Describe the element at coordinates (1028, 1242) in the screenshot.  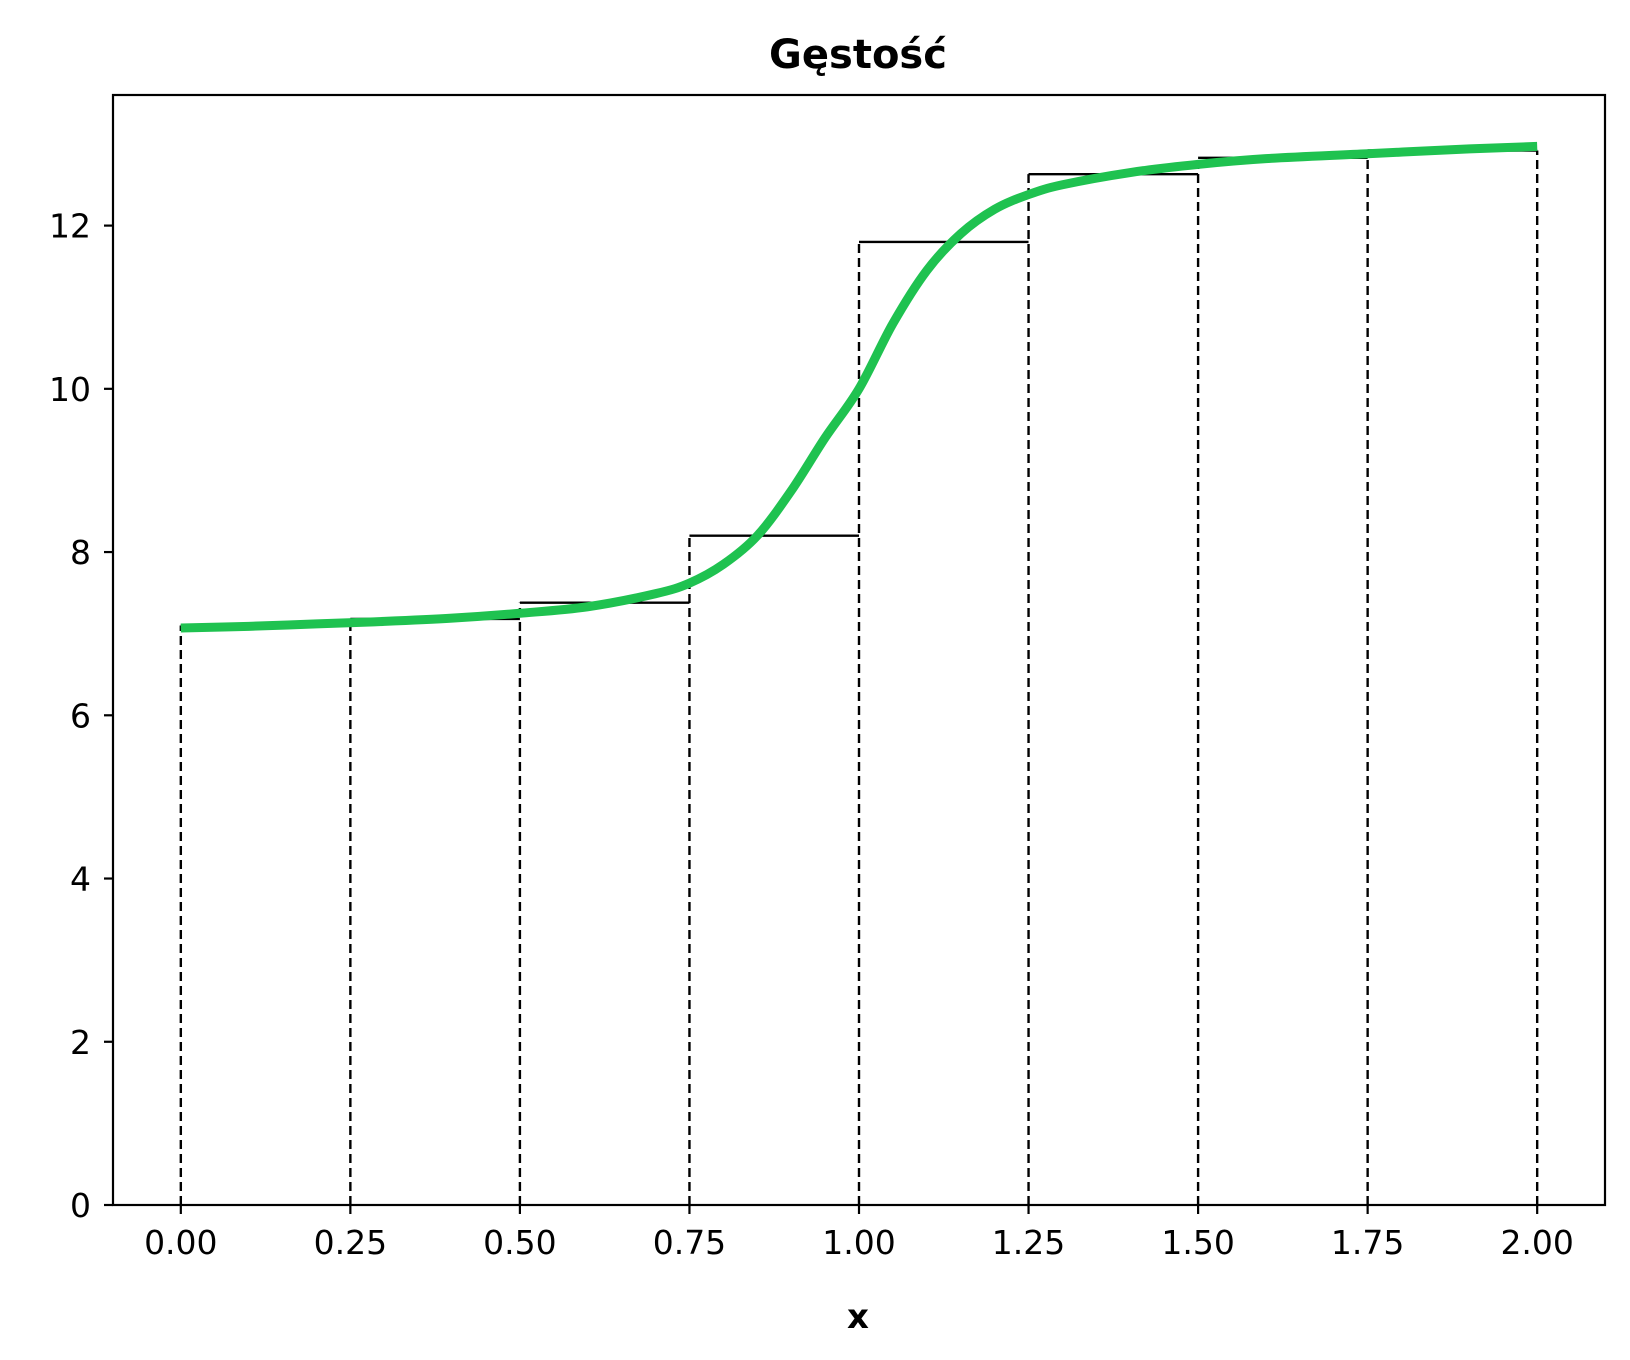
I see `x-tick-label: 1.25` at that location.